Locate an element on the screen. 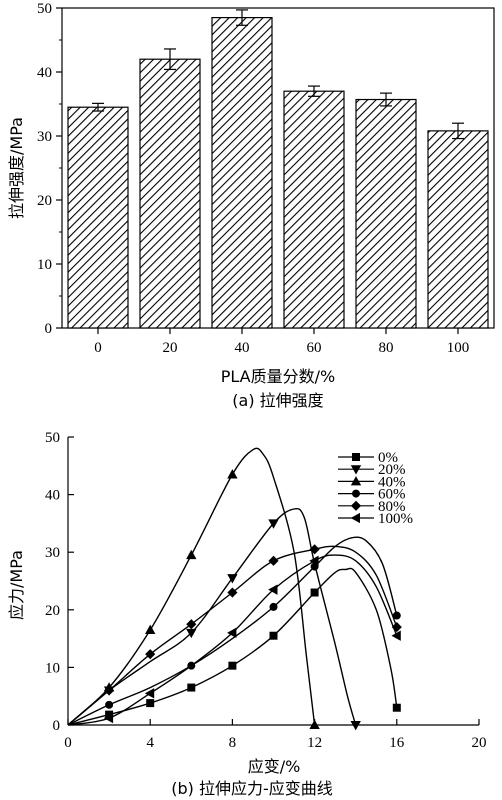 The image size is (502, 800). x-tick-label: 16 is located at coordinates (397, 743).